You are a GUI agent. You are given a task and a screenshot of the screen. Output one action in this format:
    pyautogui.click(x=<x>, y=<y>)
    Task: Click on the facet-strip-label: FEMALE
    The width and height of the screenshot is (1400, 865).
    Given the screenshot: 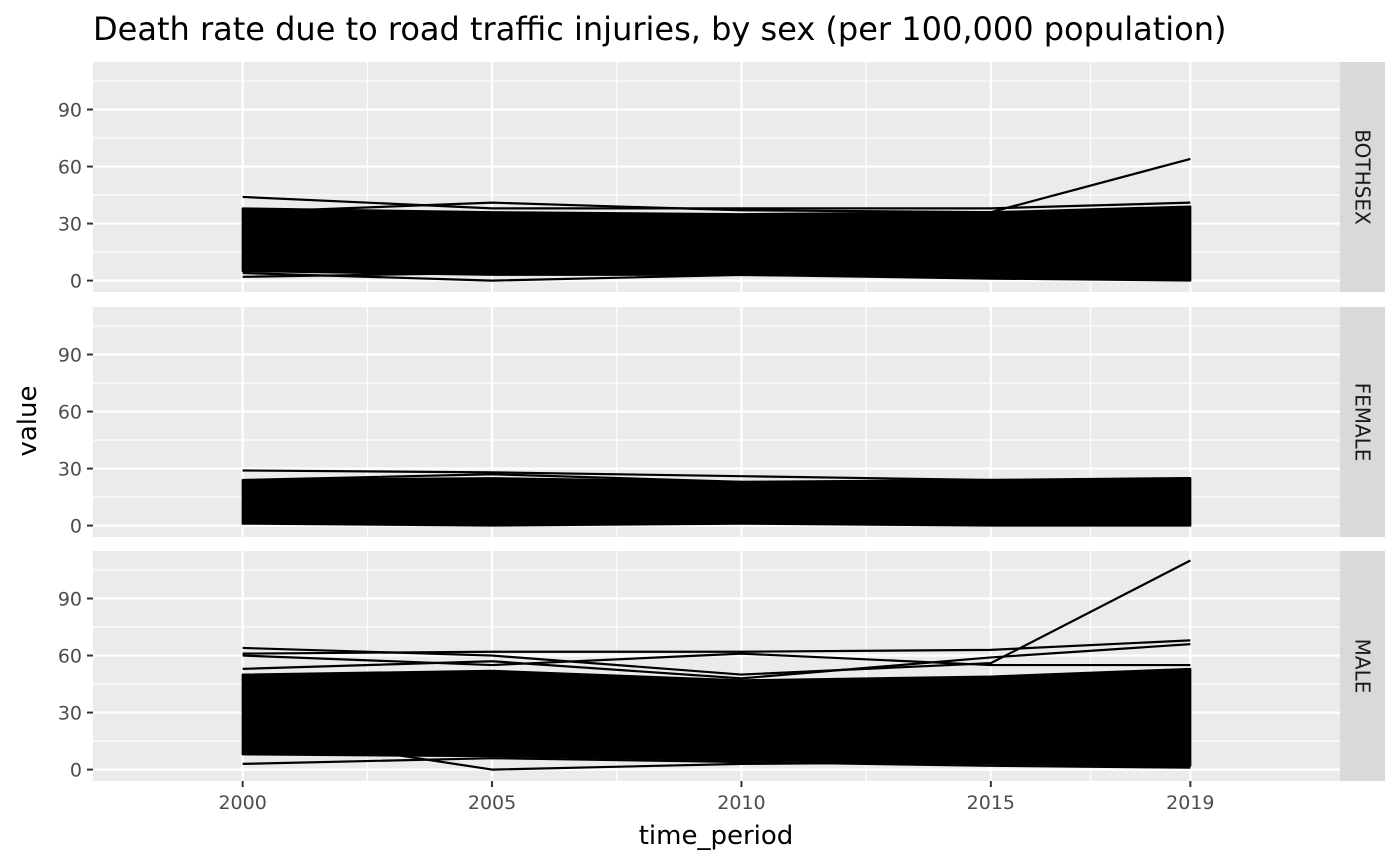 What is the action you would take?
    pyautogui.click(x=1363, y=422)
    